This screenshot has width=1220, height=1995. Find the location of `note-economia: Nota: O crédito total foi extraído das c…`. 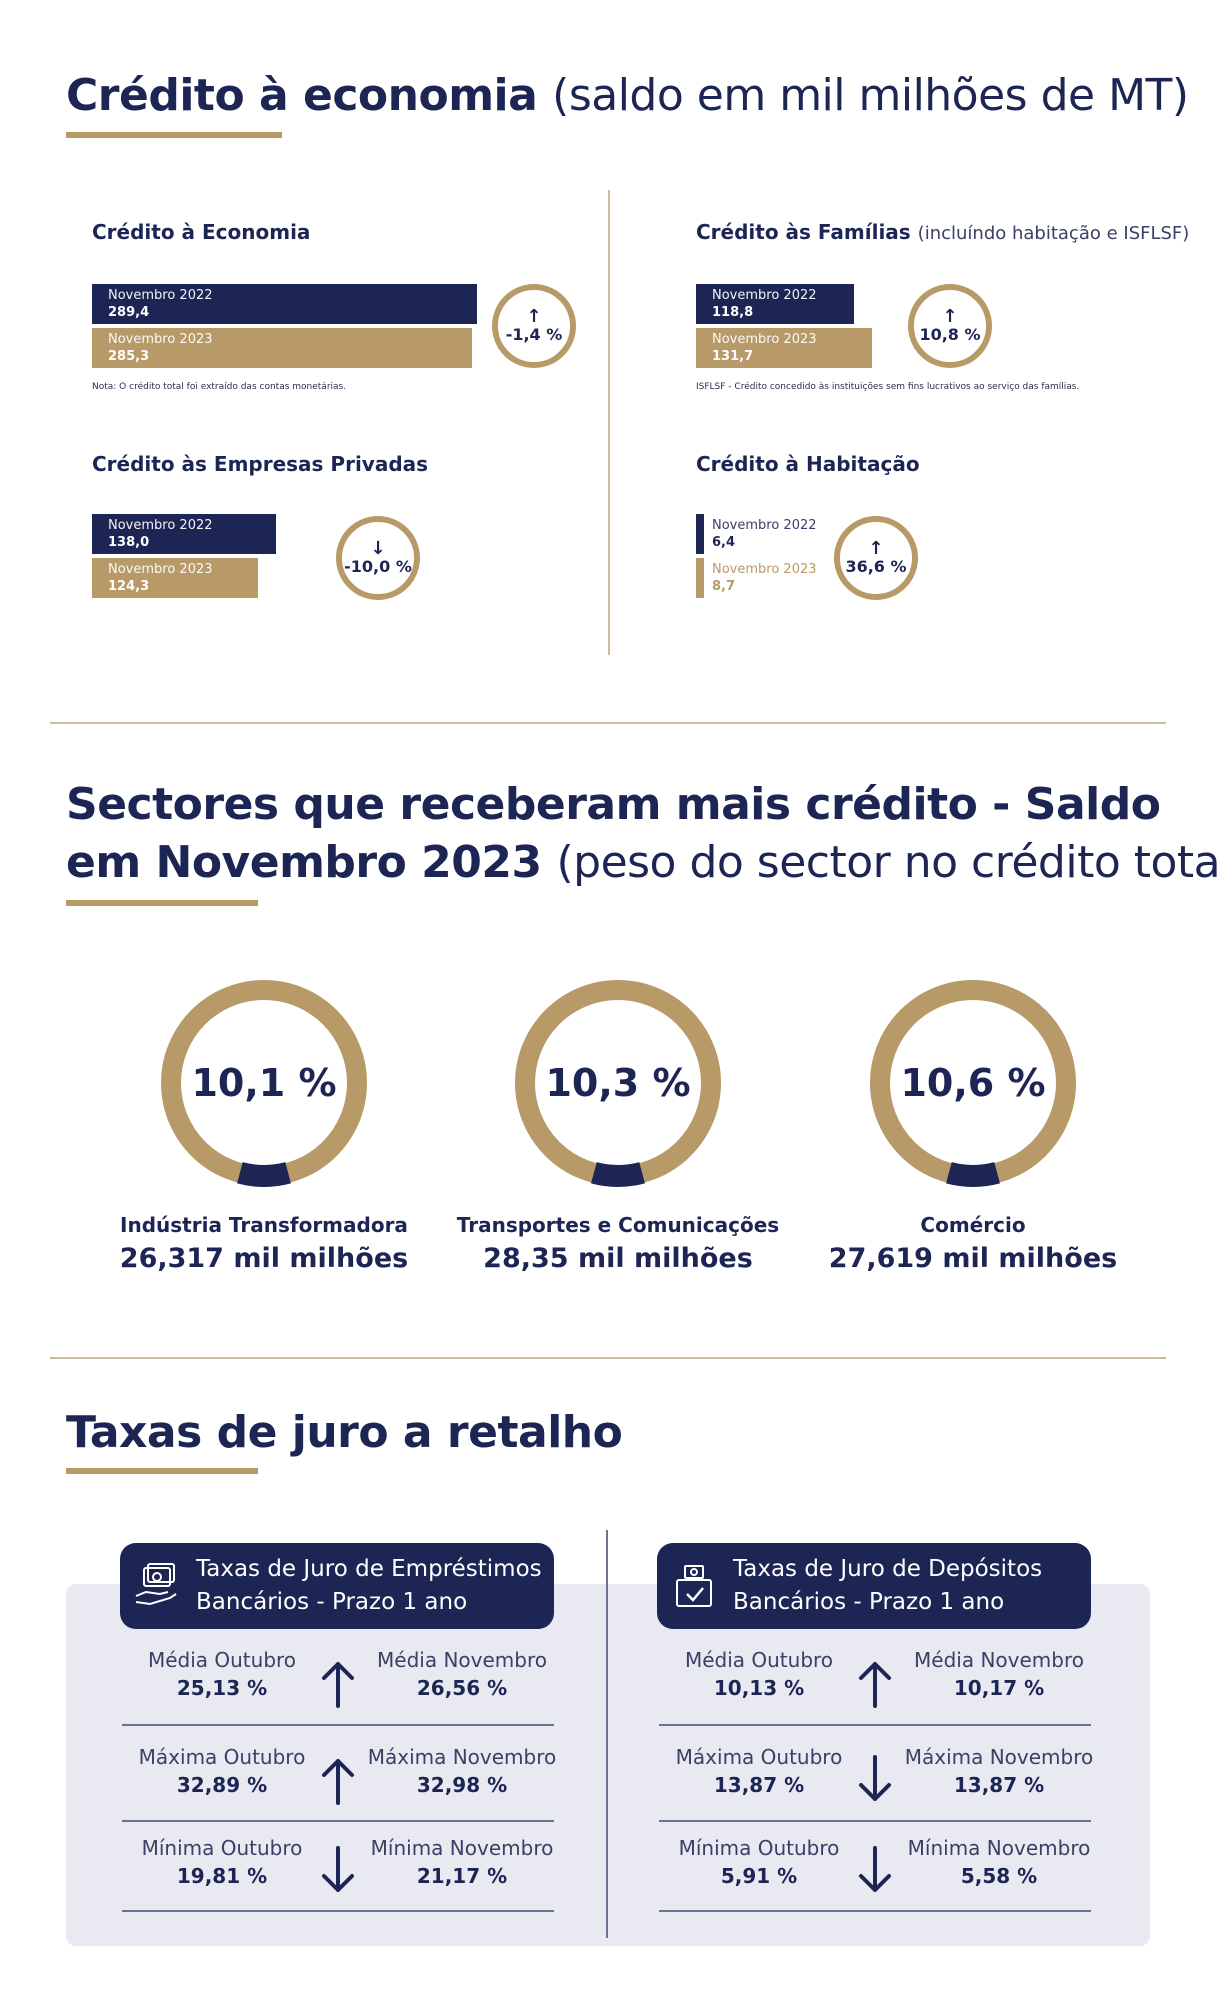

note-economia: Nota: O crédito total foi extraído das c… is located at coordinates (219, 387).